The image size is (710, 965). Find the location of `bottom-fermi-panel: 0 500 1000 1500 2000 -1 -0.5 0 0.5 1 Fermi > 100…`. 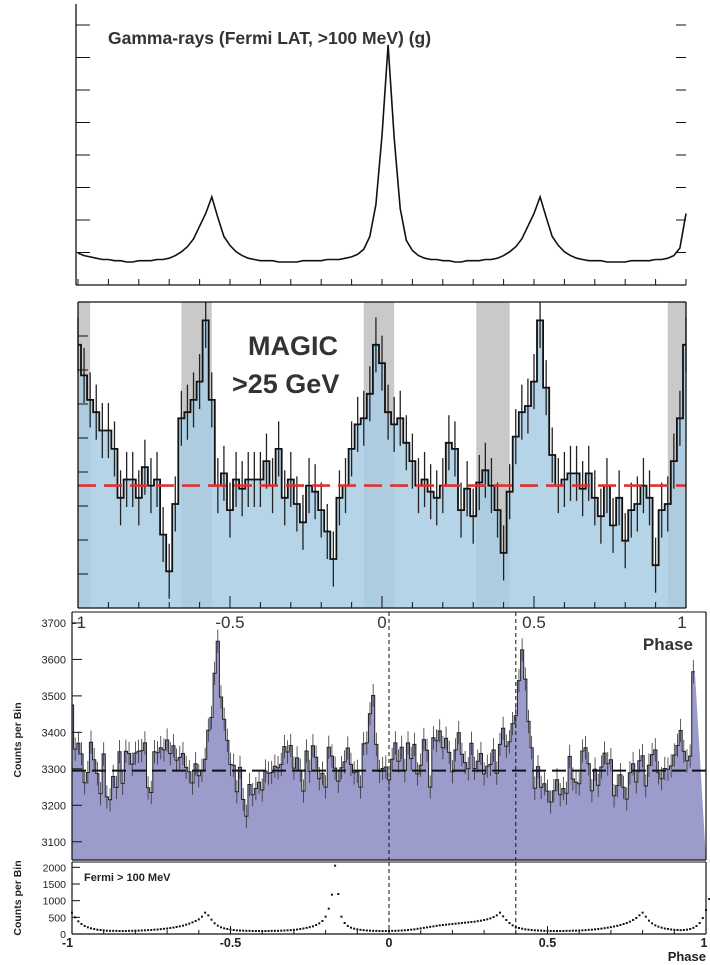

bottom-fermi-panel: 0 500 1000 1500 2000 -1 -0.5 0 0.5 1 Fermi > 100… is located at coordinates (361, 912).